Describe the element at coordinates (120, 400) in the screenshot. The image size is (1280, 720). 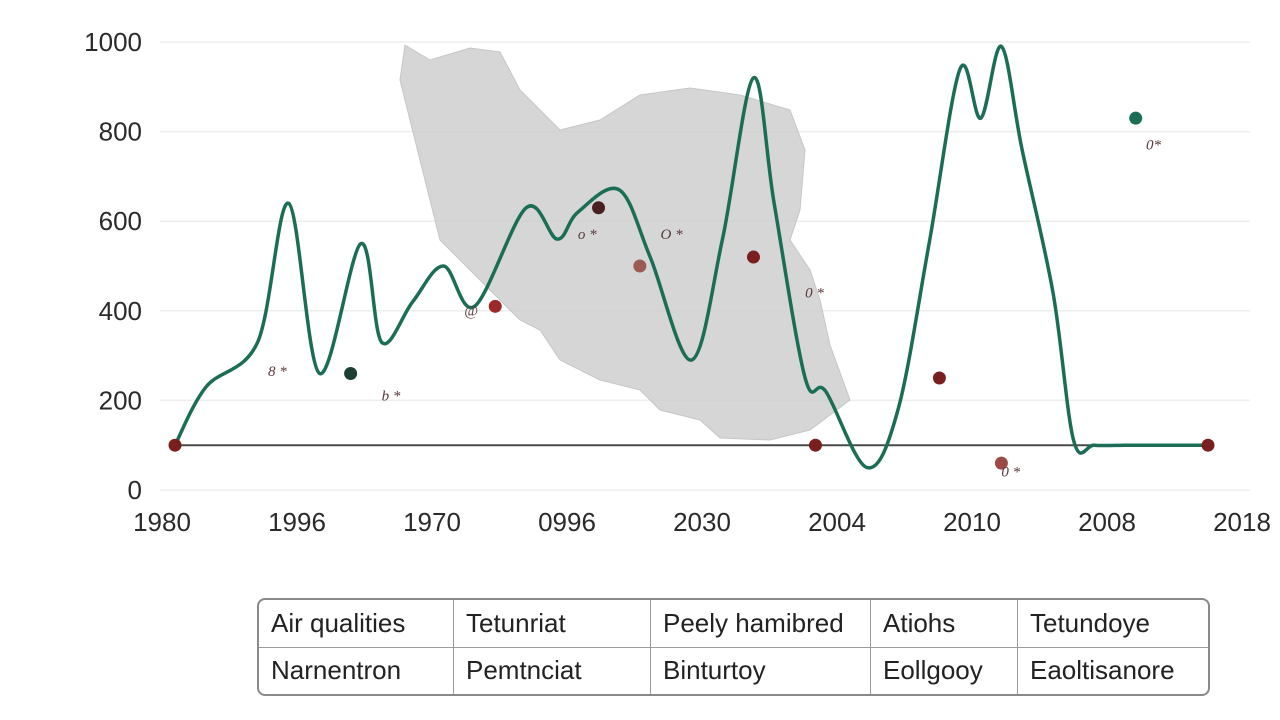
I see `y-tick-label: 200` at that location.